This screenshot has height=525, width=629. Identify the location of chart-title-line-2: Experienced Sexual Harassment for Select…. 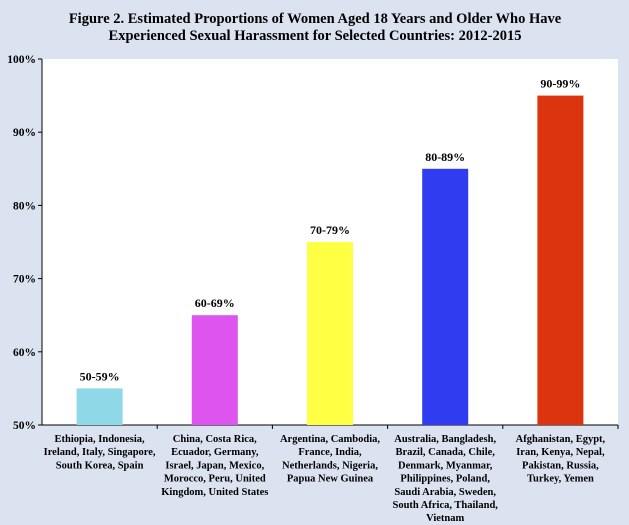
(315, 36).